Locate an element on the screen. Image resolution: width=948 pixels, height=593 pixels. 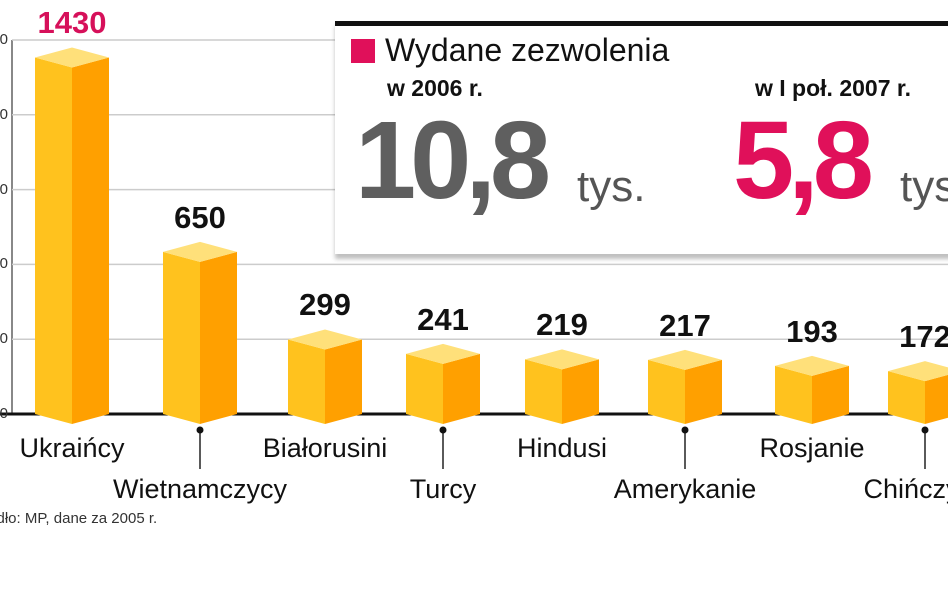
data-label: 219 is located at coordinates (562, 325).